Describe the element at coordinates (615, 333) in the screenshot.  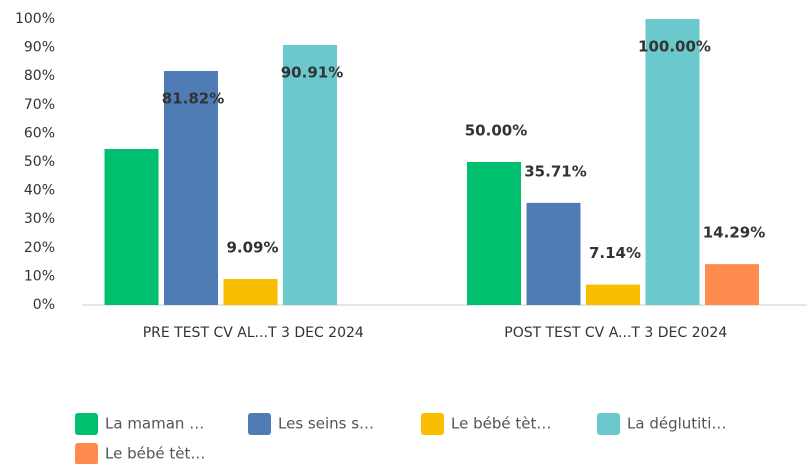
I see `x-tick-label: POST TEST CV A...T 3 DEC 2024` at that location.